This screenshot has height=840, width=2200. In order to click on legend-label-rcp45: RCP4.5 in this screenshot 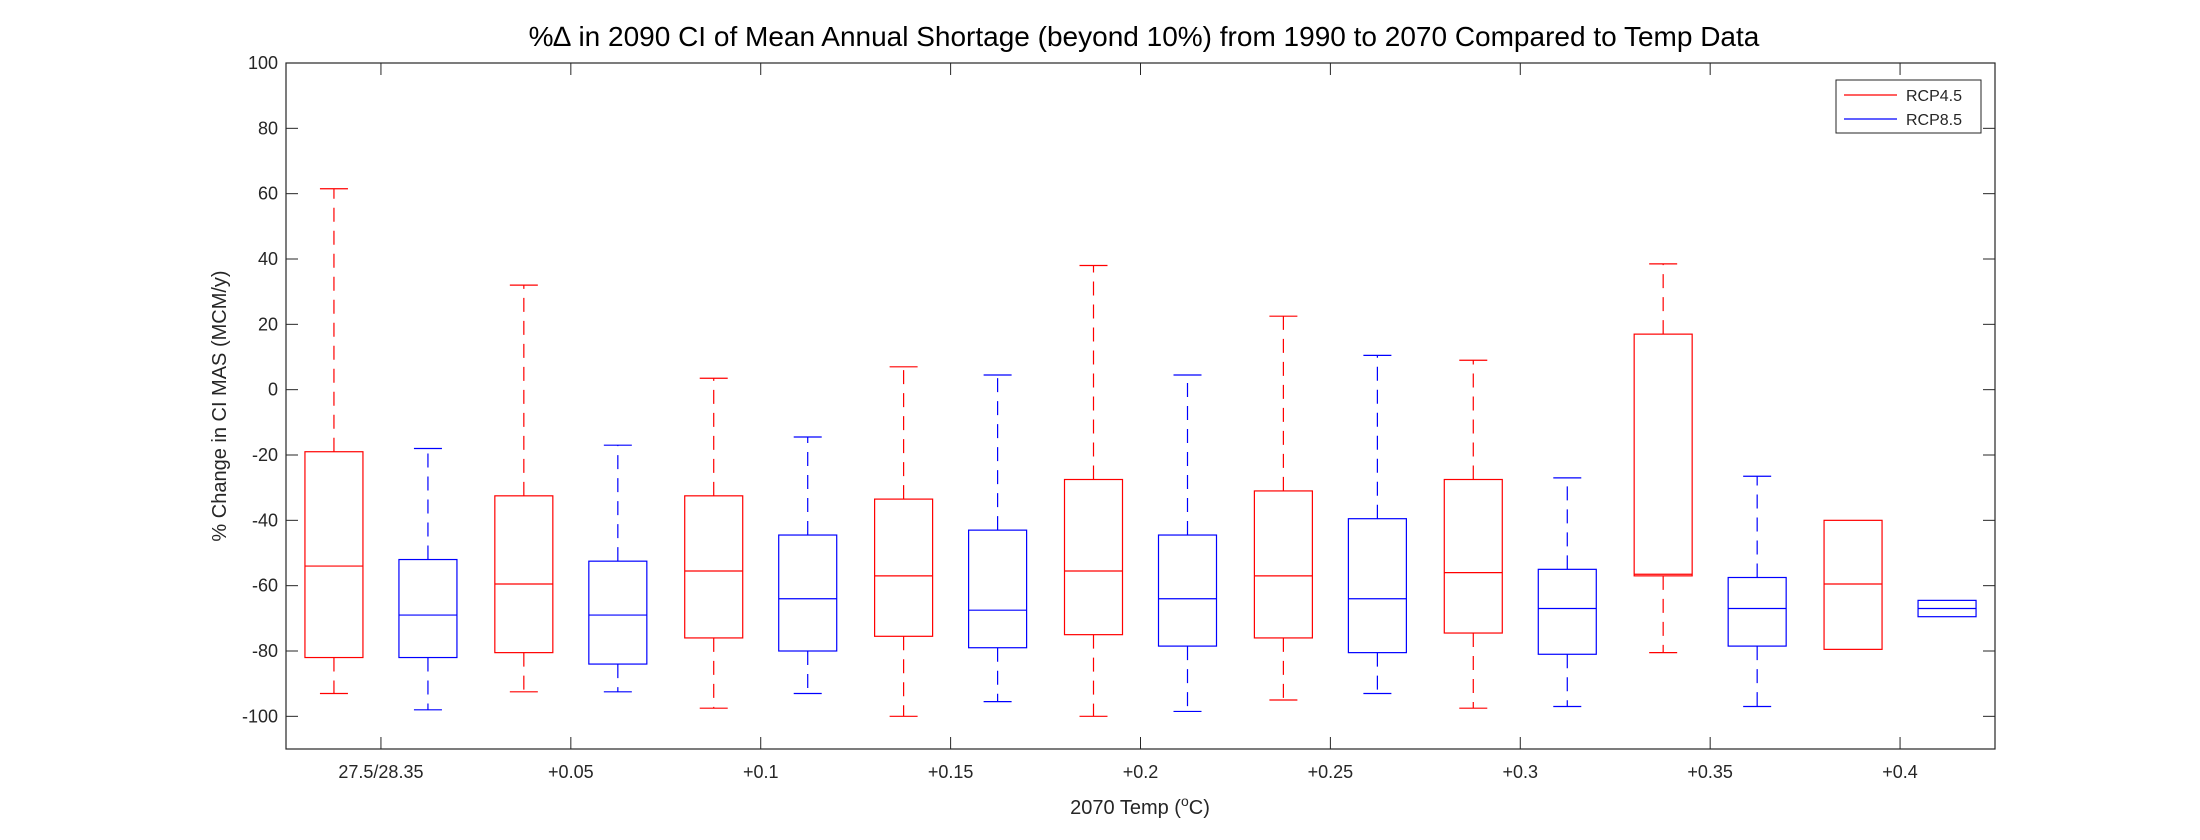, I will do `click(1934, 96)`.